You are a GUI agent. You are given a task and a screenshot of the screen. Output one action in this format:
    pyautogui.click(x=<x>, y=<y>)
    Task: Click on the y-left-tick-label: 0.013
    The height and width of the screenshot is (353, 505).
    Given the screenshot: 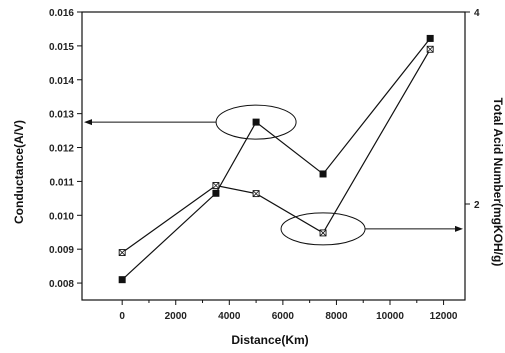 What is the action you would take?
    pyautogui.click(x=61, y=115)
    